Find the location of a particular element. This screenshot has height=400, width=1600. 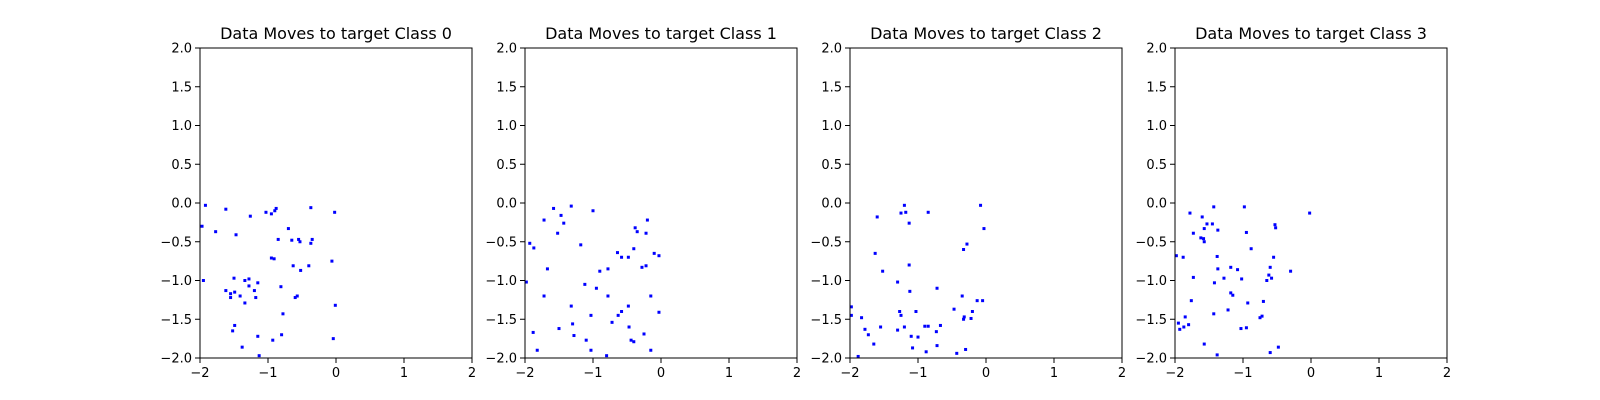

y-tick-label: −1.0 is located at coordinates (501, 281).